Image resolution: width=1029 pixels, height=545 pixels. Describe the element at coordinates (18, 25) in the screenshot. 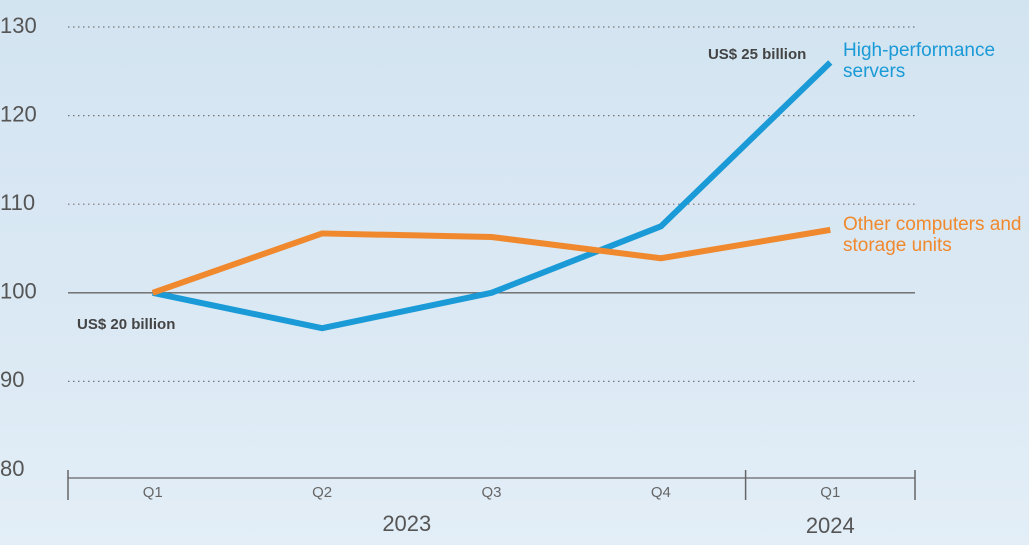

I see `y-tick-label: 130` at that location.